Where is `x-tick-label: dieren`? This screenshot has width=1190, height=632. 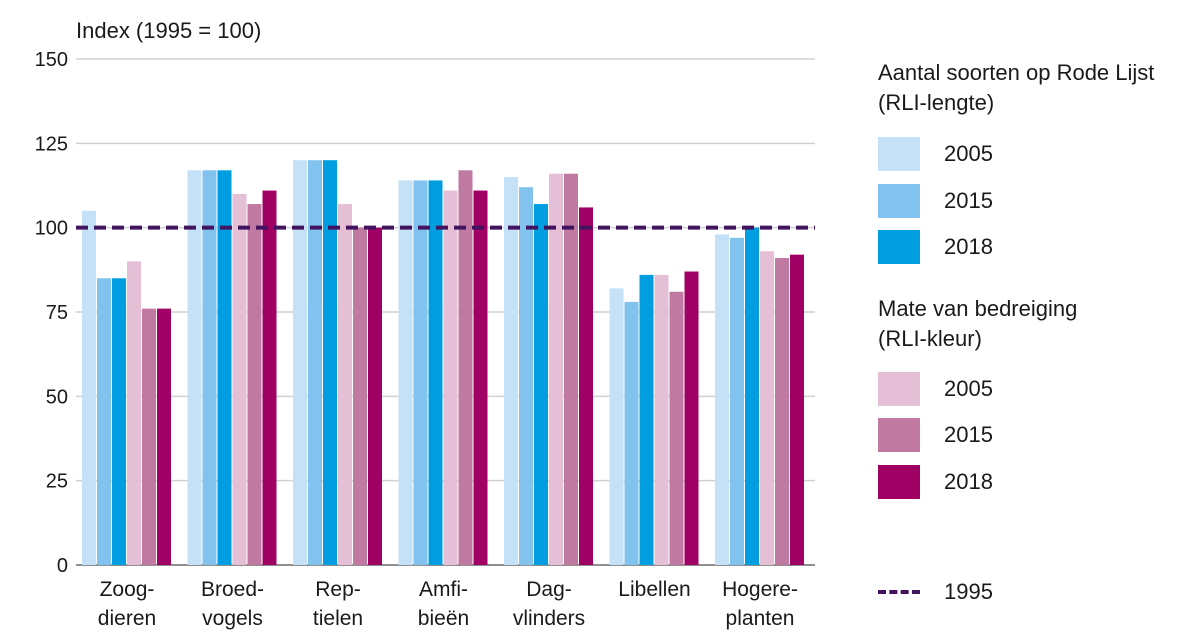 x-tick-label: dieren is located at coordinates (127, 618).